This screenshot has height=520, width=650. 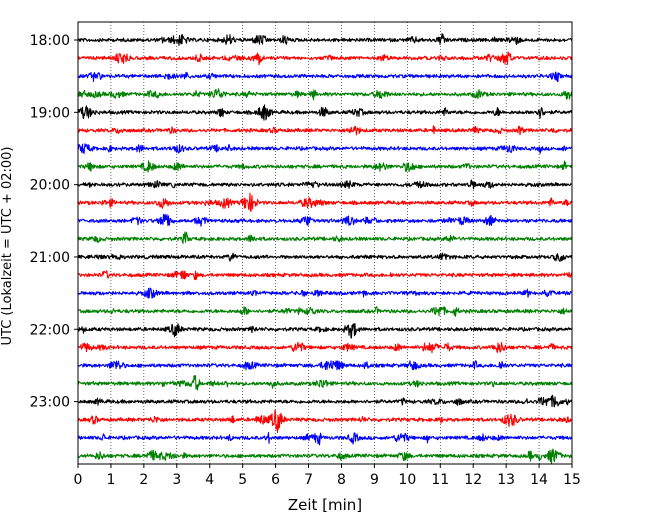 I want to click on y-axis-label: UTC (Lokalzeit = UTC + 02:00), so click(x=7, y=246).